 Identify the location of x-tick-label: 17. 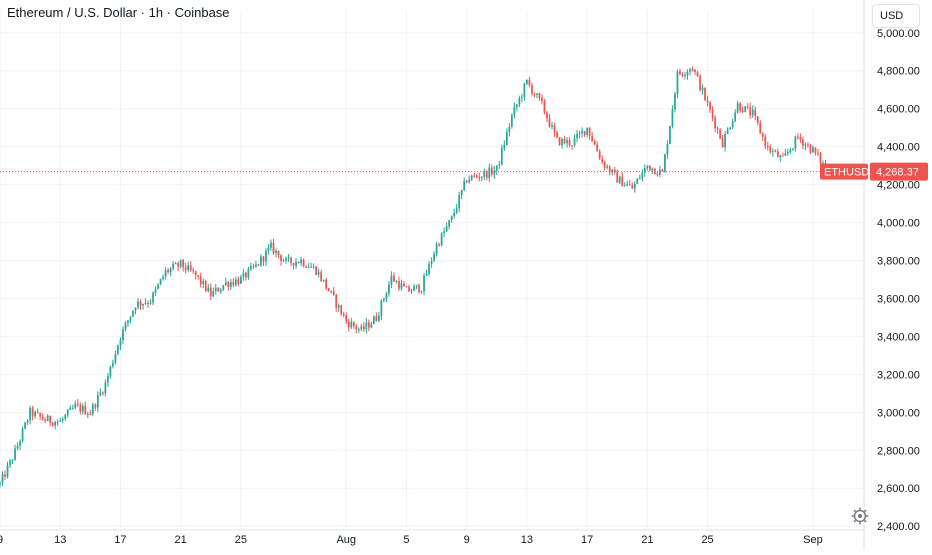
(120, 540).